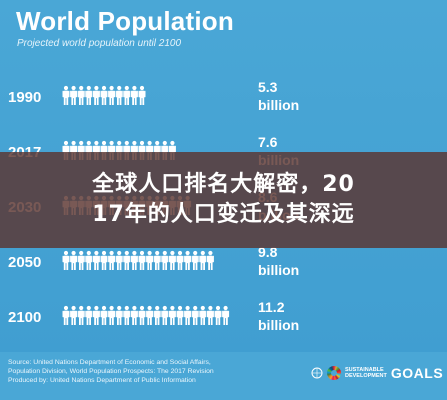  Describe the element at coordinates (223, 184) in the screenshot. I see `headline-line-1: 全球人口排名大解密，20` at that location.